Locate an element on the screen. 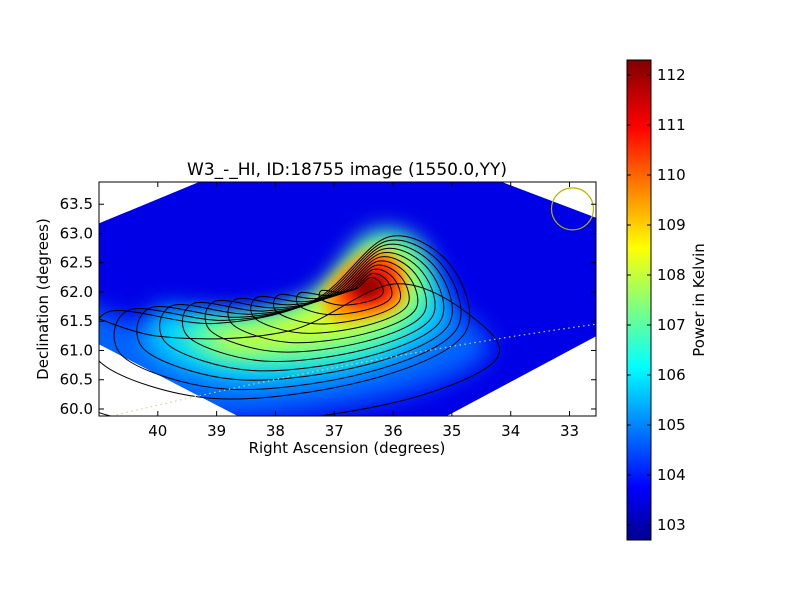 The width and height of the screenshot is (800, 600). colorbar-label: Power in Kelvin is located at coordinates (699, 300).